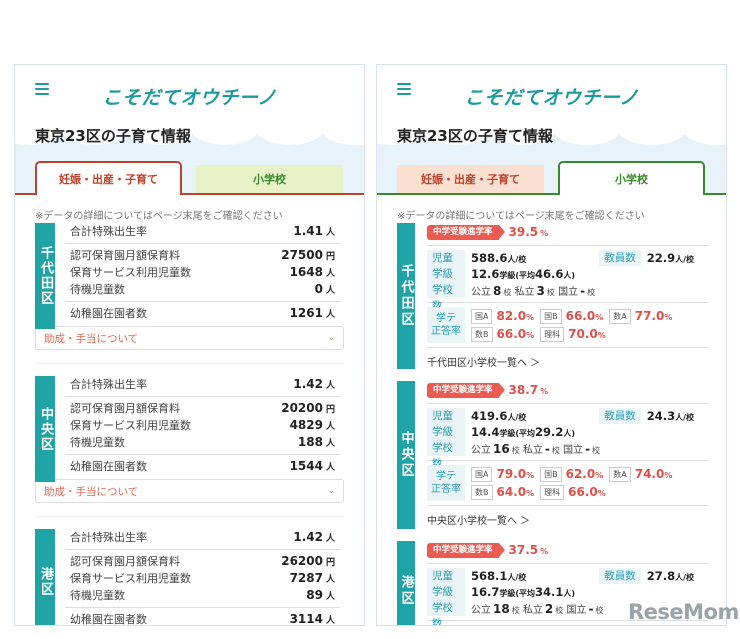 Image resolution: width=740 pixels, height=639 pixels. What do you see at coordinates (202, 289) in the screenshot?
I see `stat-row: 待機児童数 0 人` at bounding box center [202, 289].